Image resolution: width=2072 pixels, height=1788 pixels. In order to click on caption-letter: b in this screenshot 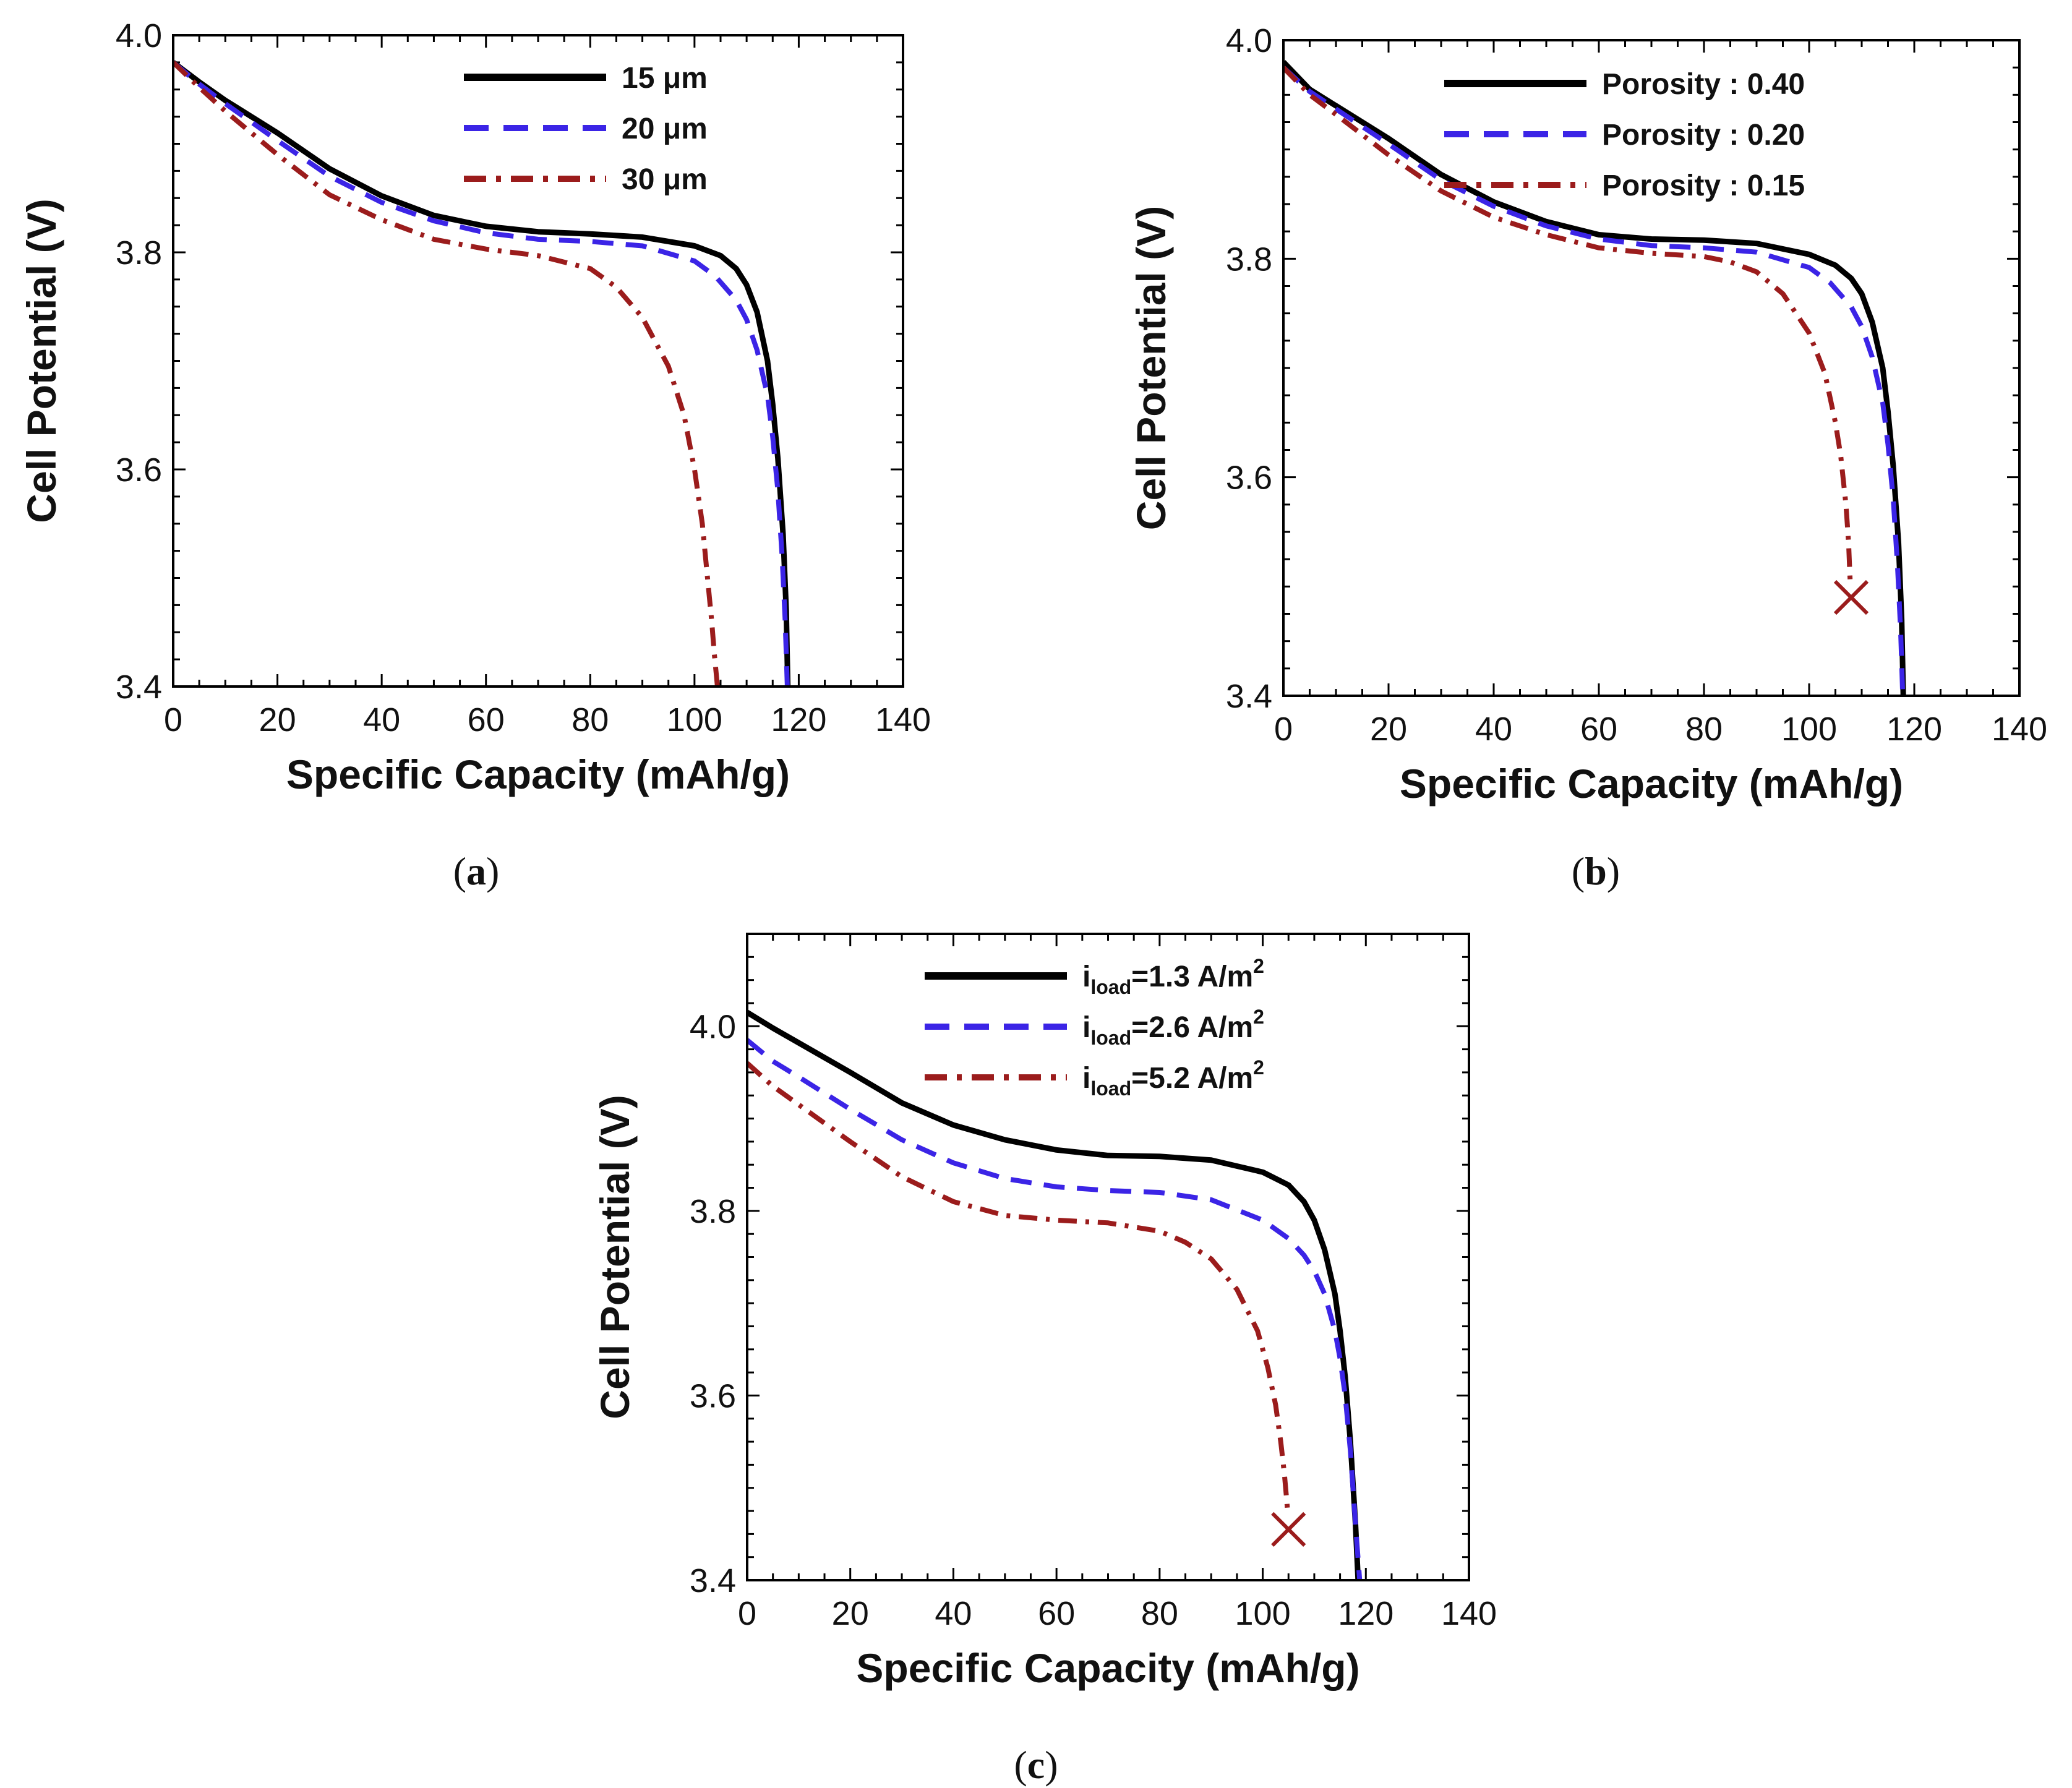, I will do `click(1596, 871)`.